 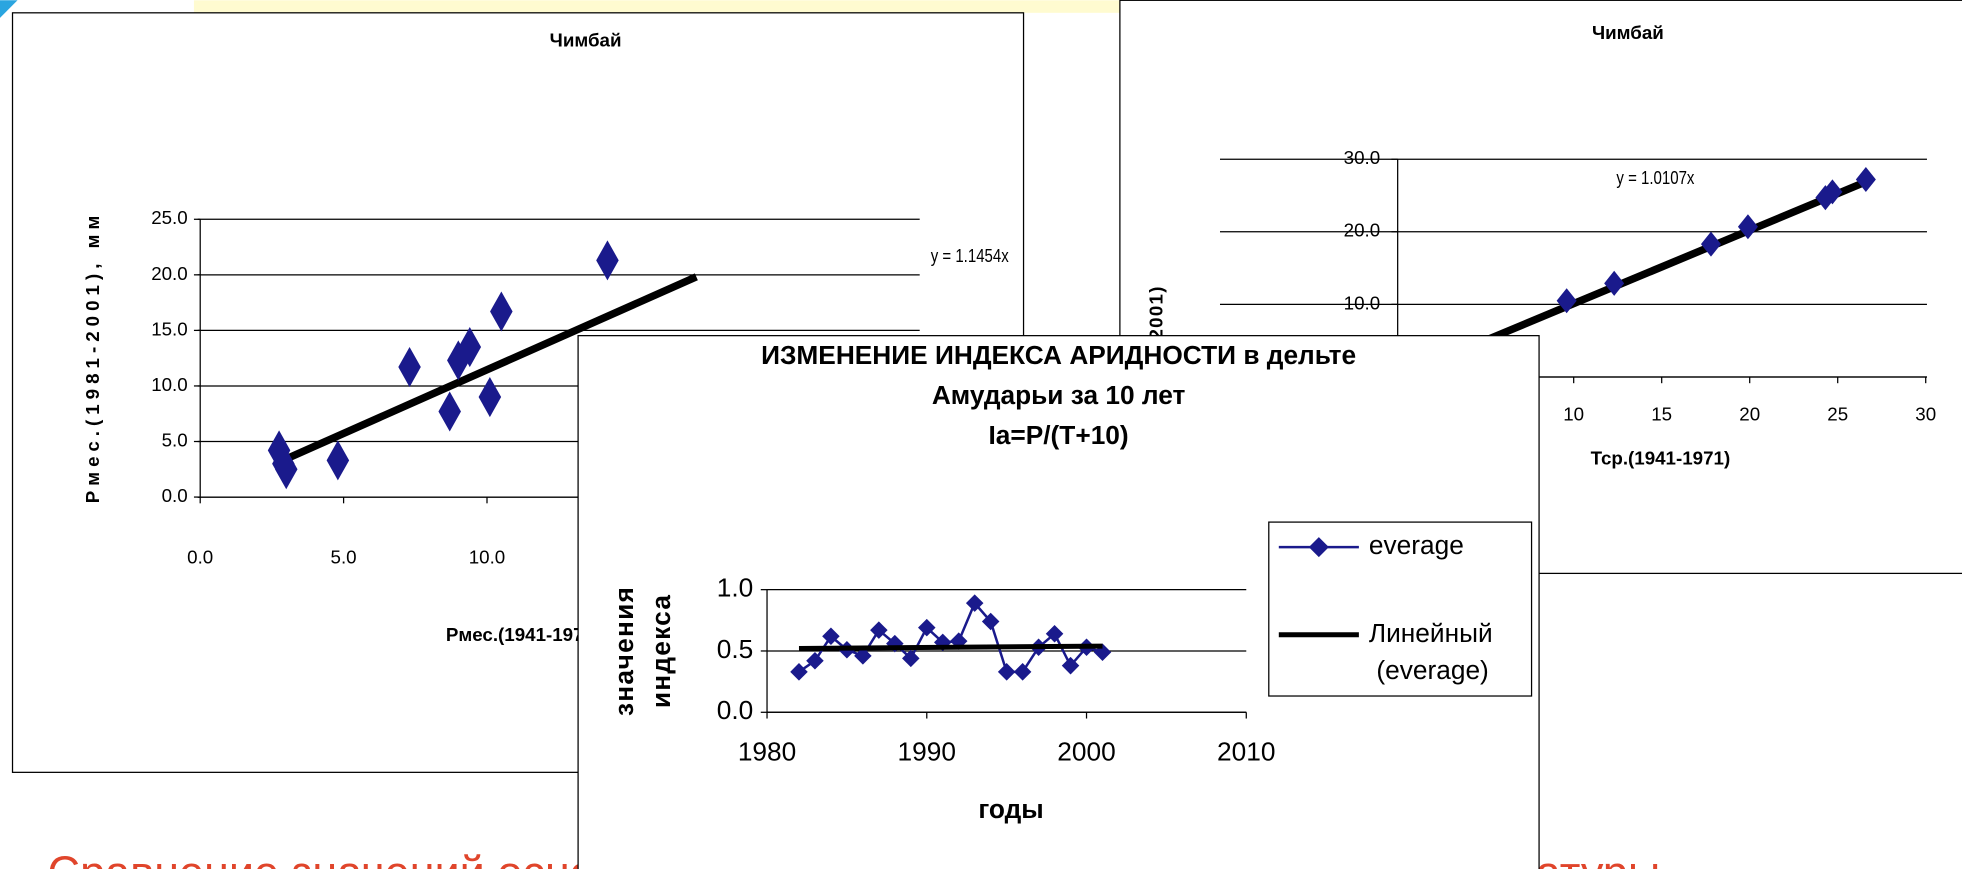 What do you see at coordinates (523, 634) in the screenshot?
I see `x-axis-title: Рмес.(1941-1971)` at bounding box center [523, 634].